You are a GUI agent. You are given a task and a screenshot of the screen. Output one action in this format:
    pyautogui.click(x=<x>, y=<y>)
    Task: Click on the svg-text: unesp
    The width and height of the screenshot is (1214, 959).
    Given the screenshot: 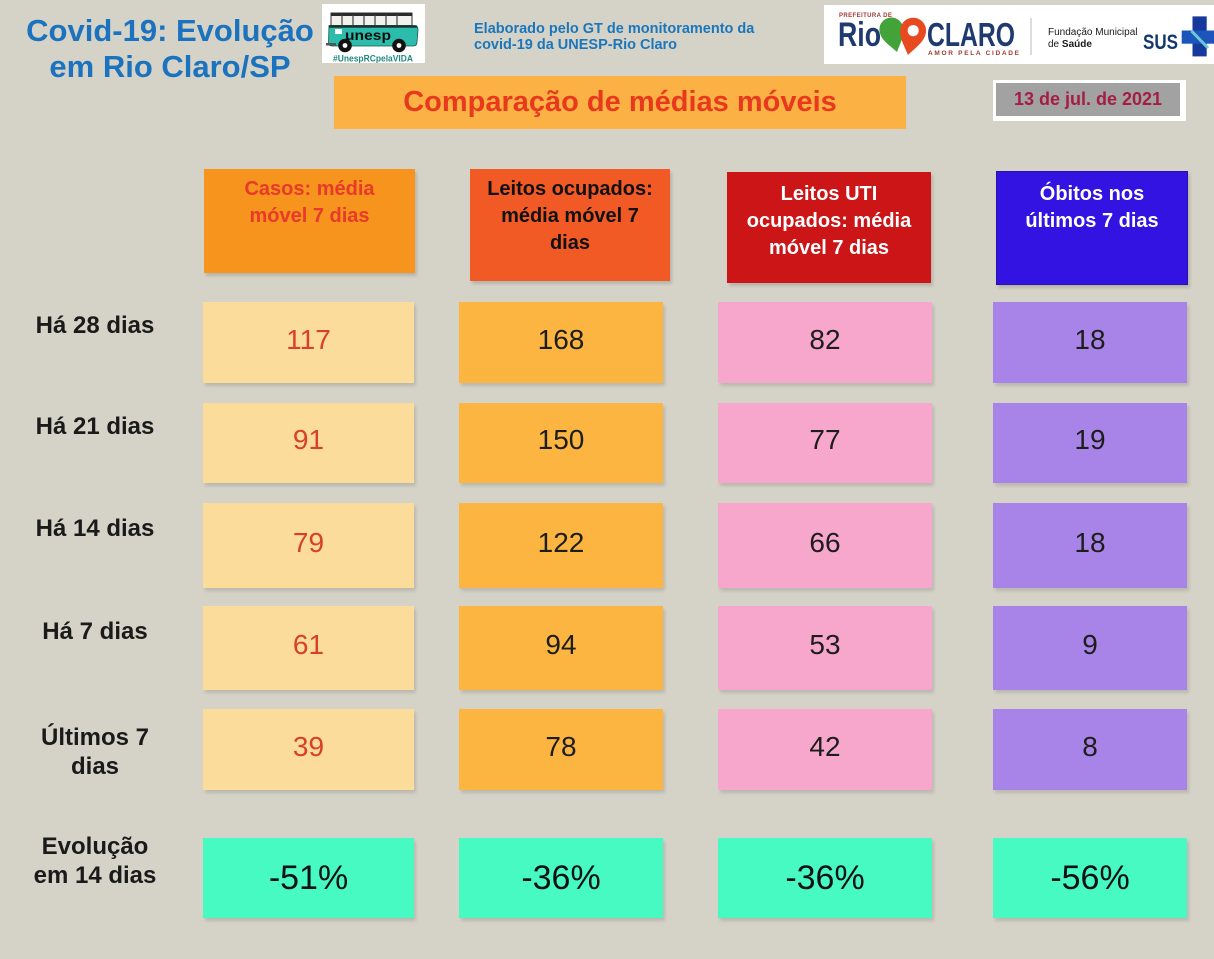 What is the action you would take?
    pyautogui.click(x=368, y=35)
    